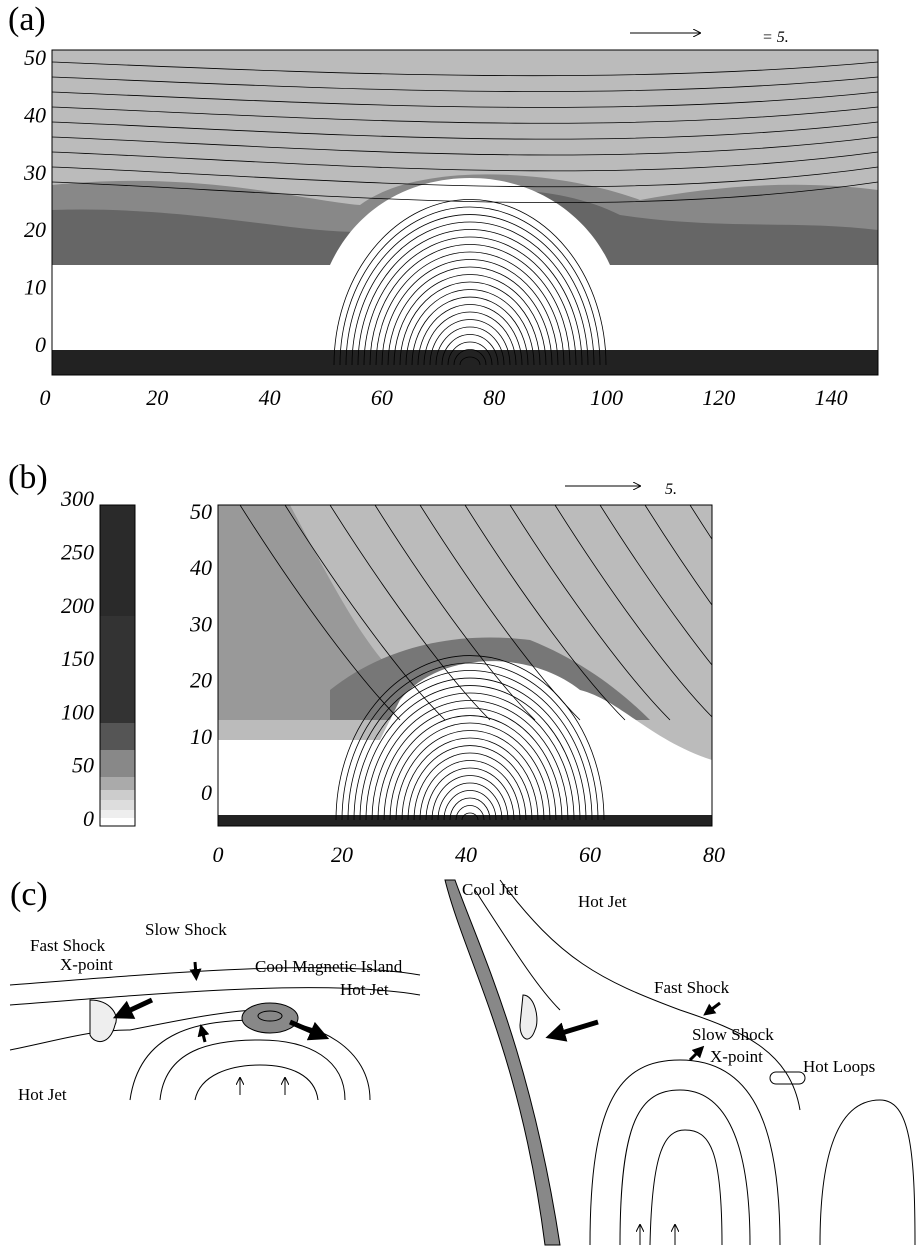  Describe the element at coordinates (329, 966) in the screenshot. I see `diagram-label: Cool Magnetic Island` at that location.